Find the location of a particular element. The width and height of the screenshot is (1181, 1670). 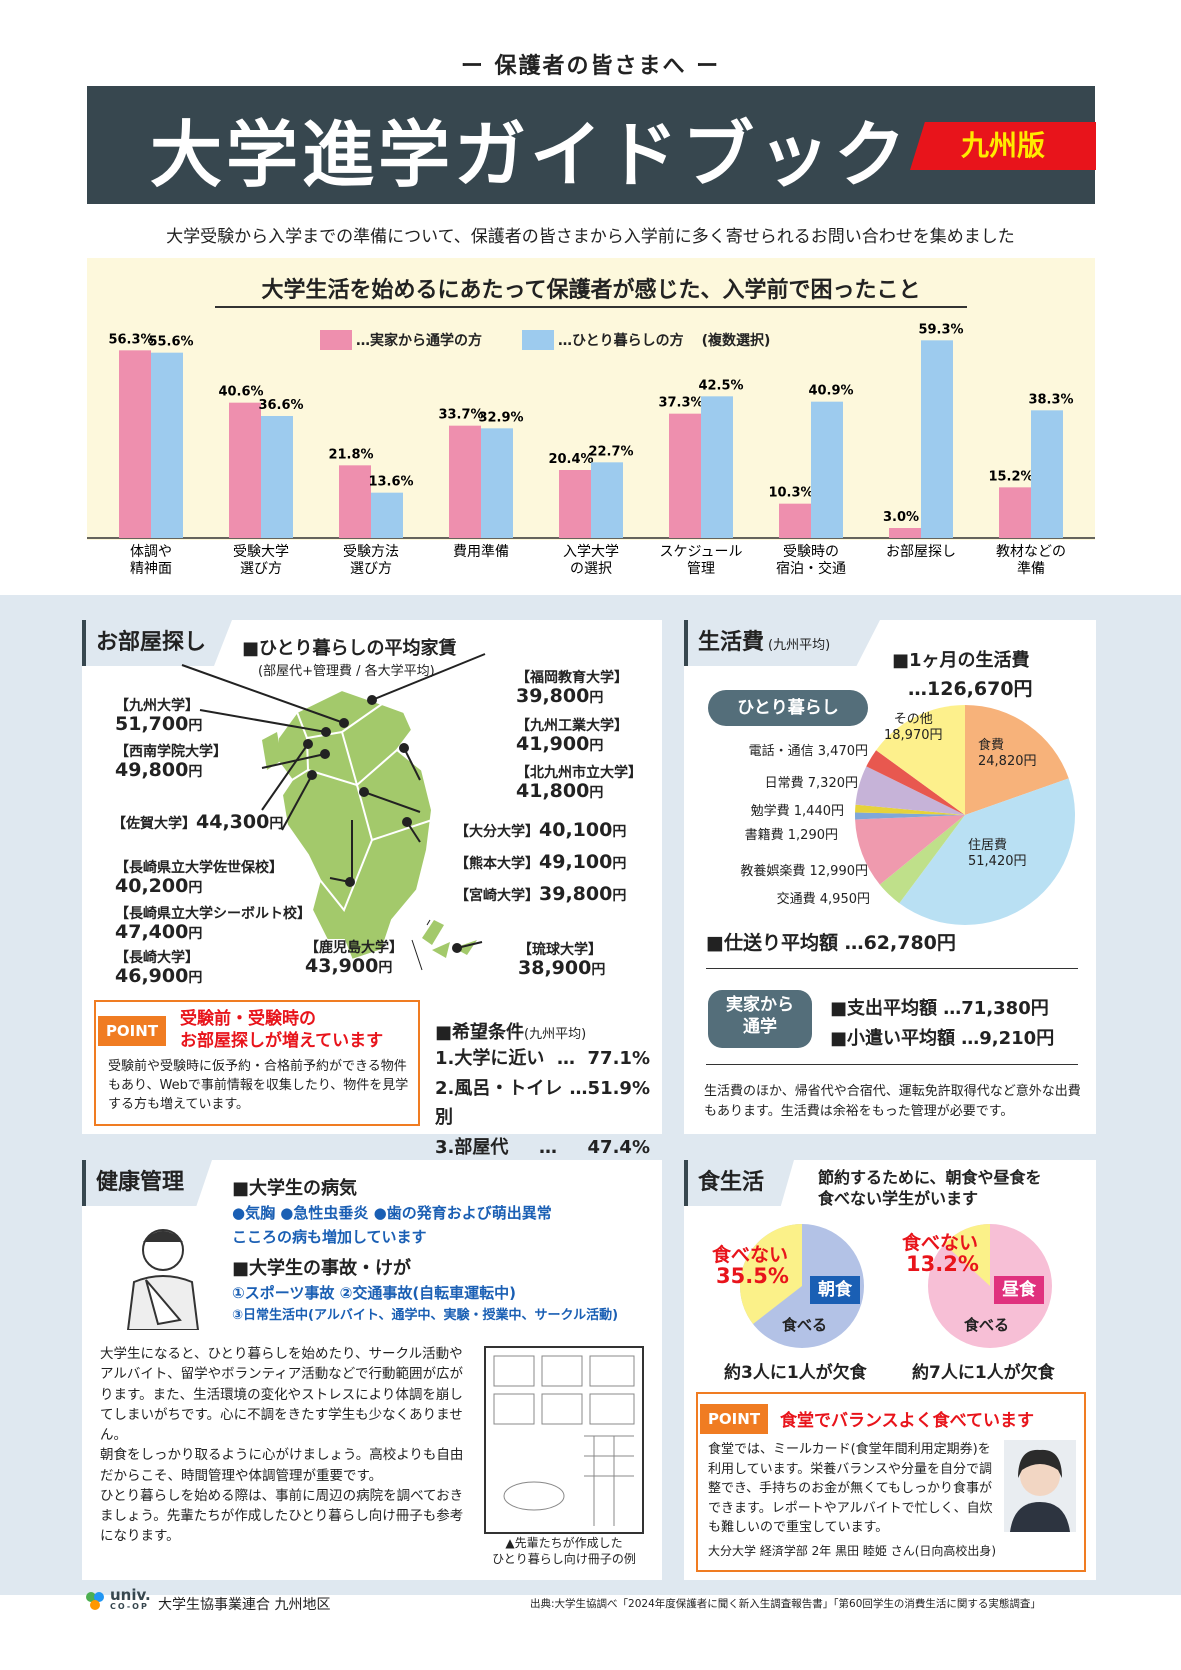

uni-nagasaki-kenritsu-sasebo: 【長崎県立大学佐世保校】 40,200円 is located at coordinates (199, 879).